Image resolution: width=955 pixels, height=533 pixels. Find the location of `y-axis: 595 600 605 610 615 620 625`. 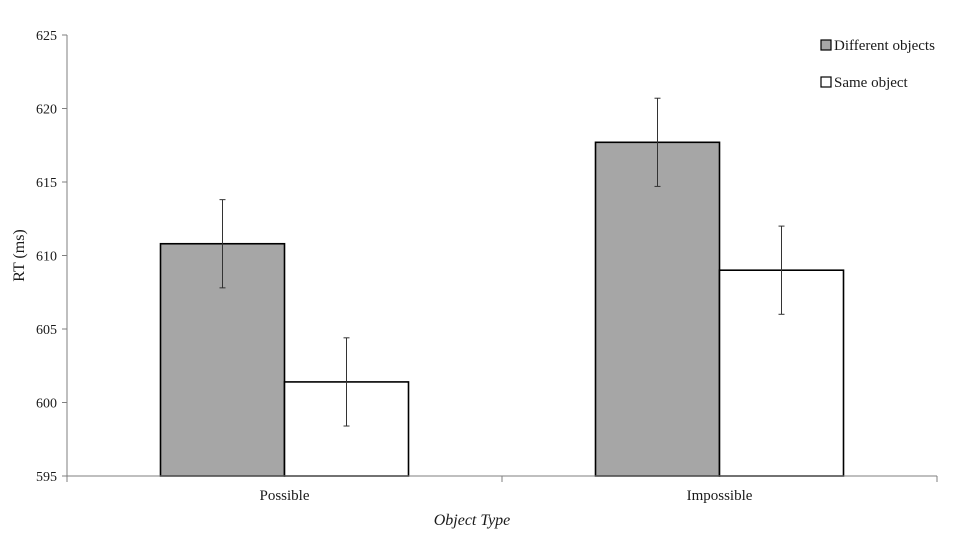

y-axis: 595 600 605 610 615 620 625 is located at coordinates (52, 257).